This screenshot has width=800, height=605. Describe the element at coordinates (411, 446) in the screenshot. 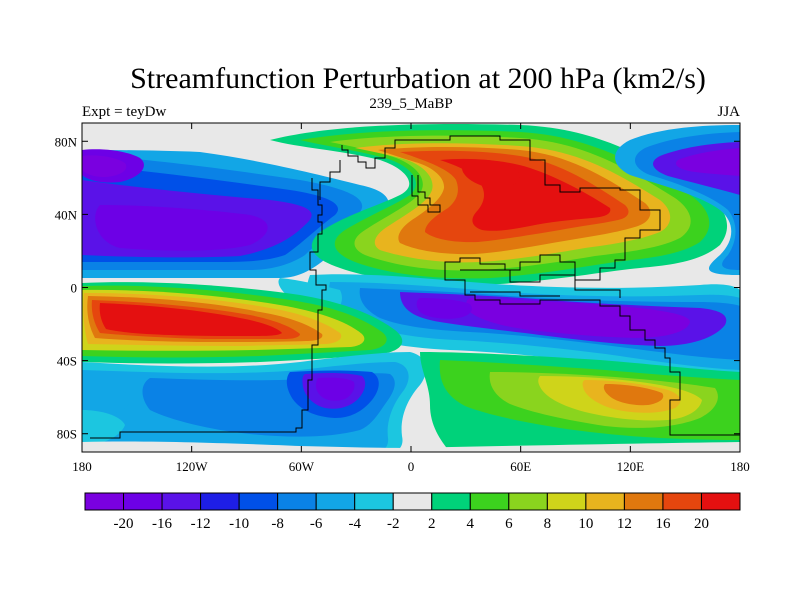

I see `antarctic-light-band` at that location.